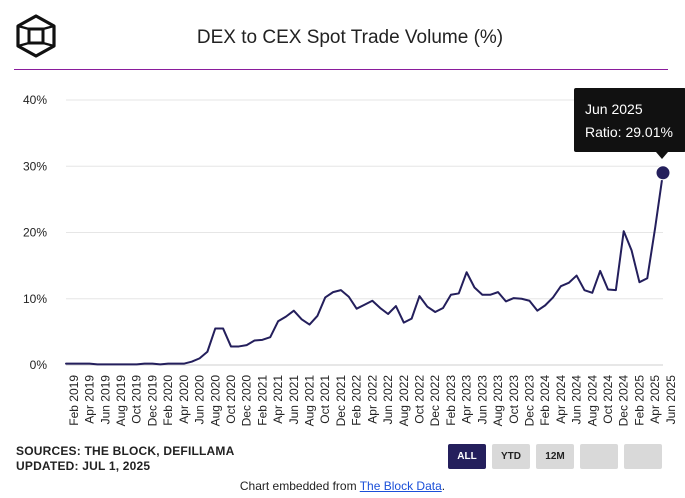  What do you see at coordinates (404, 401) in the screenshot?
I see `x-tick-label: Aug 2022` at bounding box center [404, 401].